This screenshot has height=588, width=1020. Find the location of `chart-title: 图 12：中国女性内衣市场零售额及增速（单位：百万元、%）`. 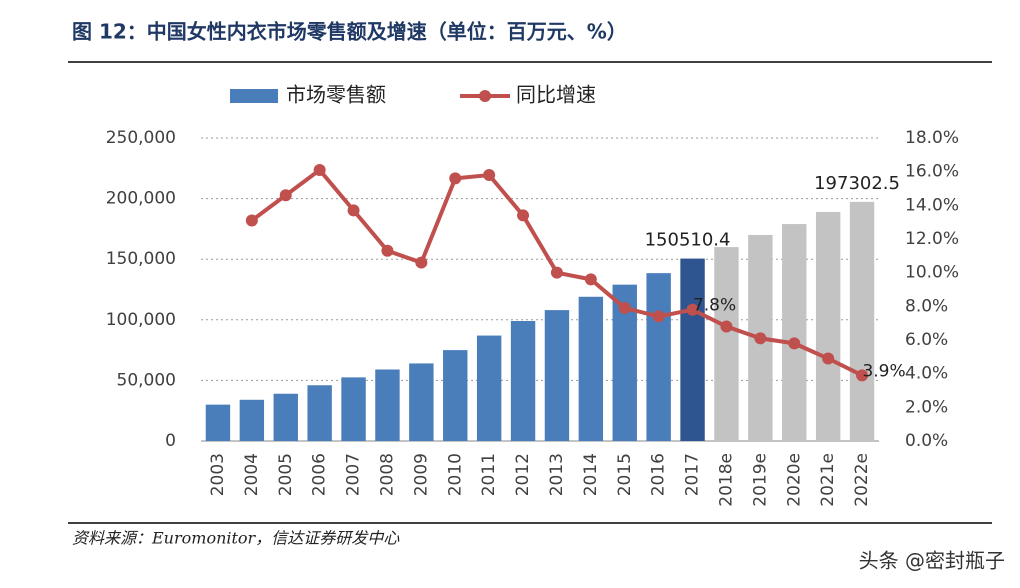

chart-title: 图 12：中国女性内衣市场零售额及增速（单位：百万元、%） is located at coordinates (349, 32).